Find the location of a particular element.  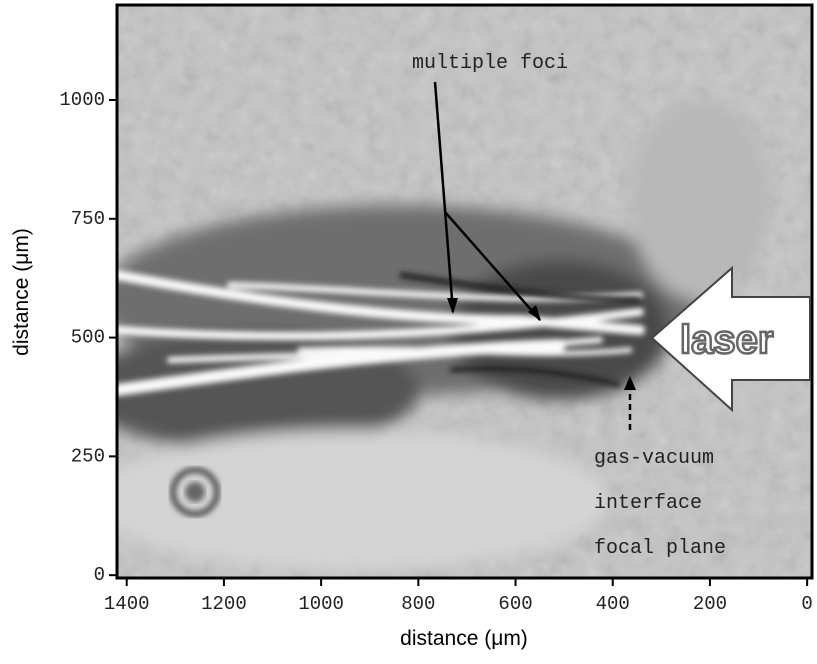

y-tick-label: 1000 is located at coordinates (82, 100).